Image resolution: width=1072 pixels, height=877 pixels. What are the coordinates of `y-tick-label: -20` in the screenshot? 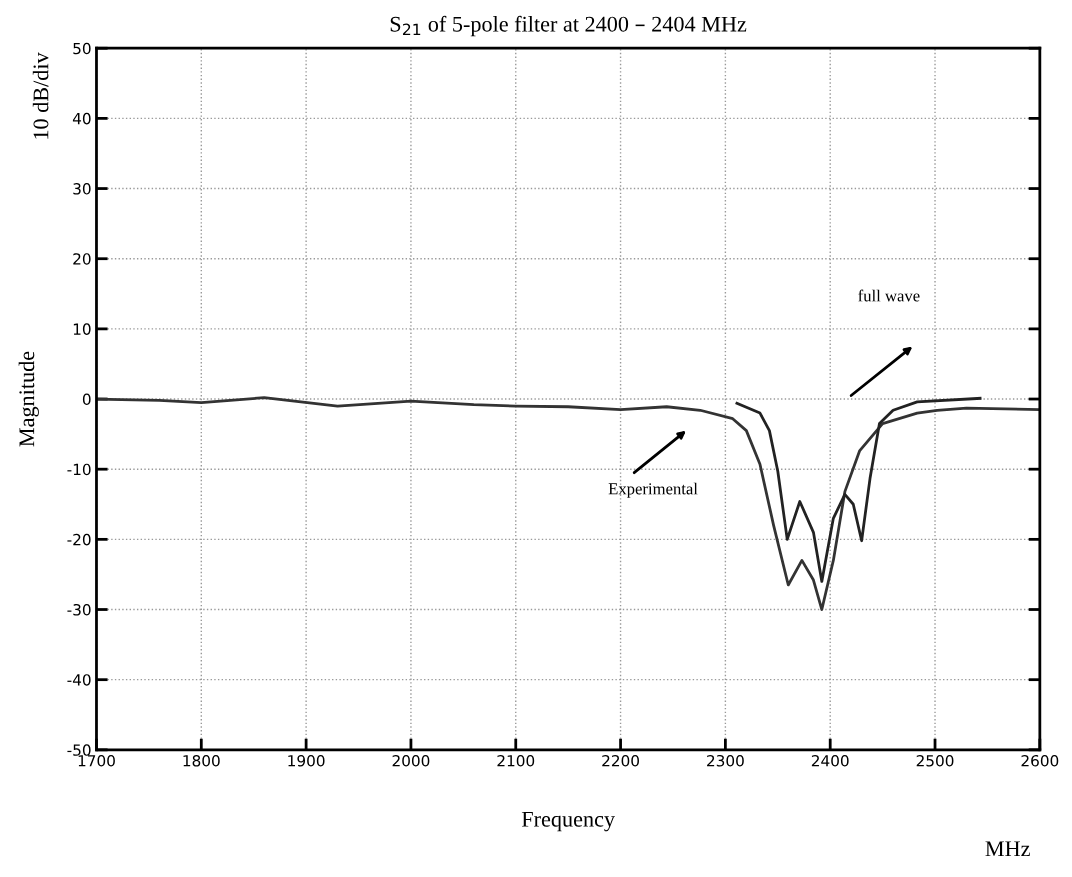 It's located at (79, 539).